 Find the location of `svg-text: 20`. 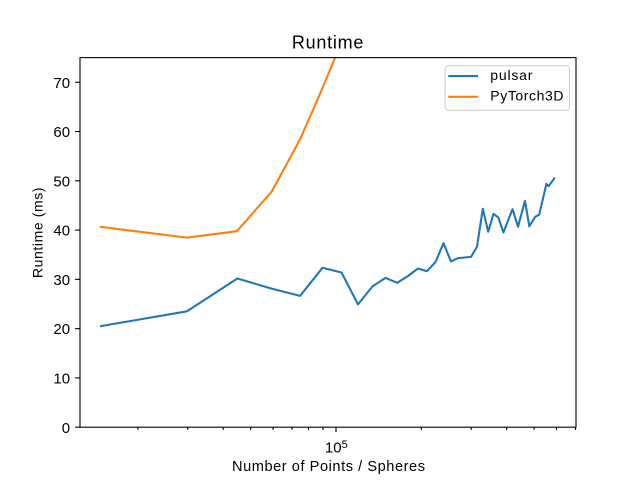

svg-text: 20 is located at coordinates (61, 329).